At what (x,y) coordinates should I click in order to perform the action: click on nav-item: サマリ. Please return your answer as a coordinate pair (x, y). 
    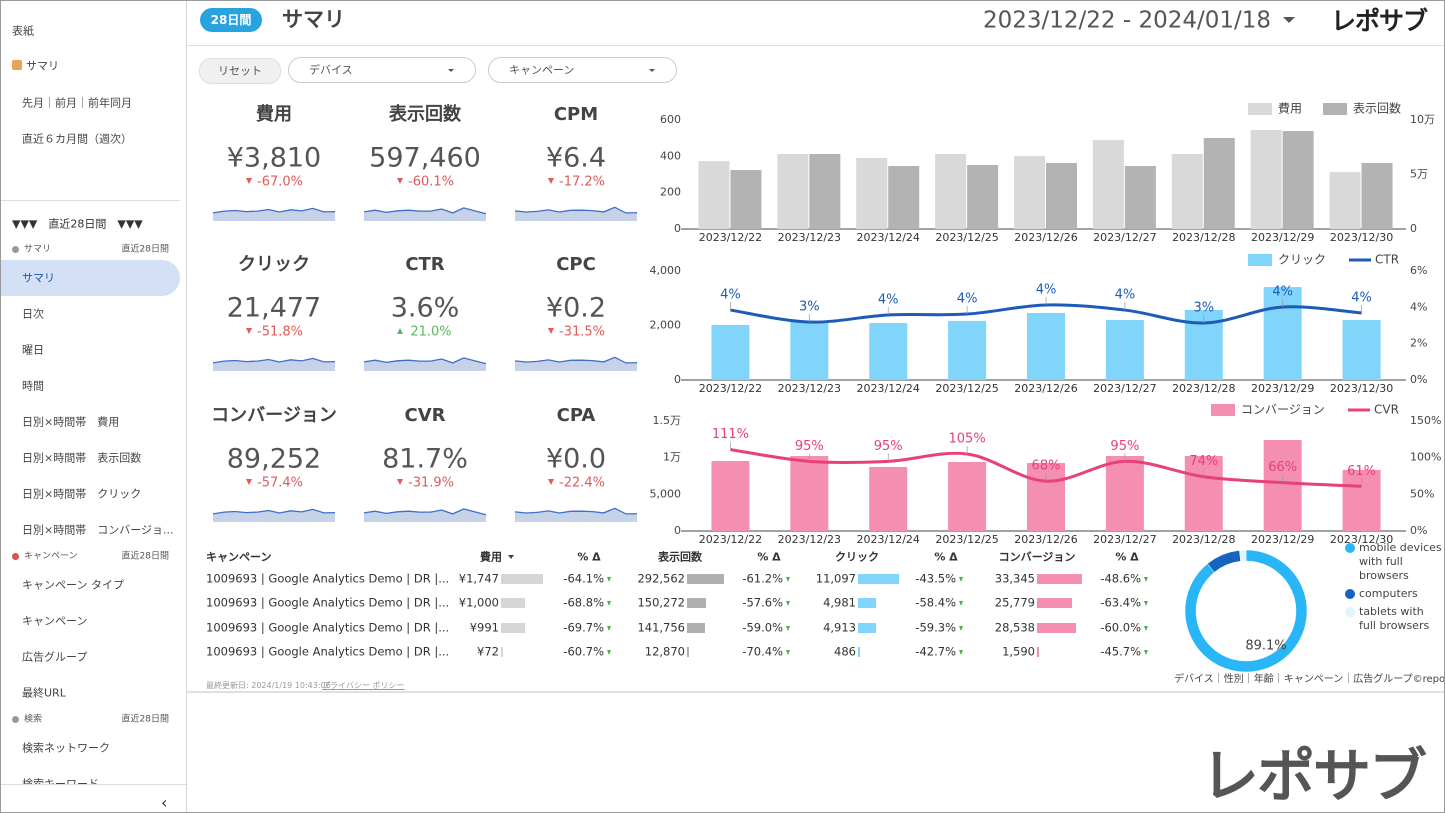
    Looking at the image, I should click on (38, 278).